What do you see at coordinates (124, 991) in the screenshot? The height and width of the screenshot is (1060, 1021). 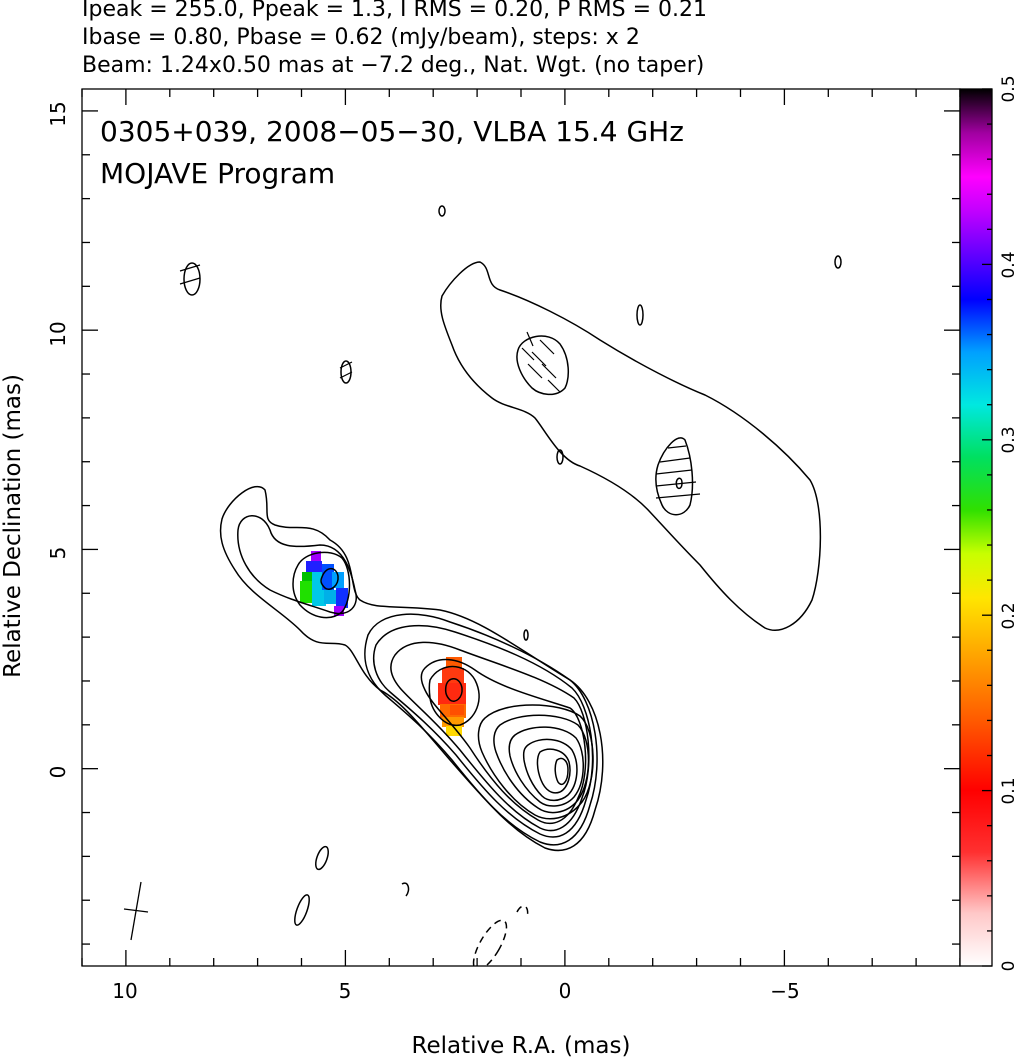 I see `x-tick-label: 10` at bounding box center [124, 991].